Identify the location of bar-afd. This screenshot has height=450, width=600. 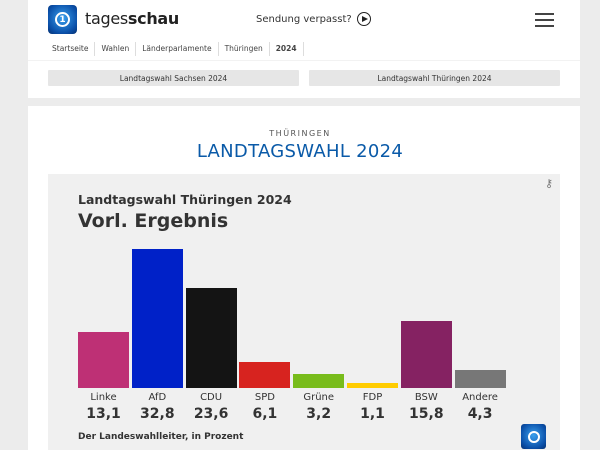
(157, 318).